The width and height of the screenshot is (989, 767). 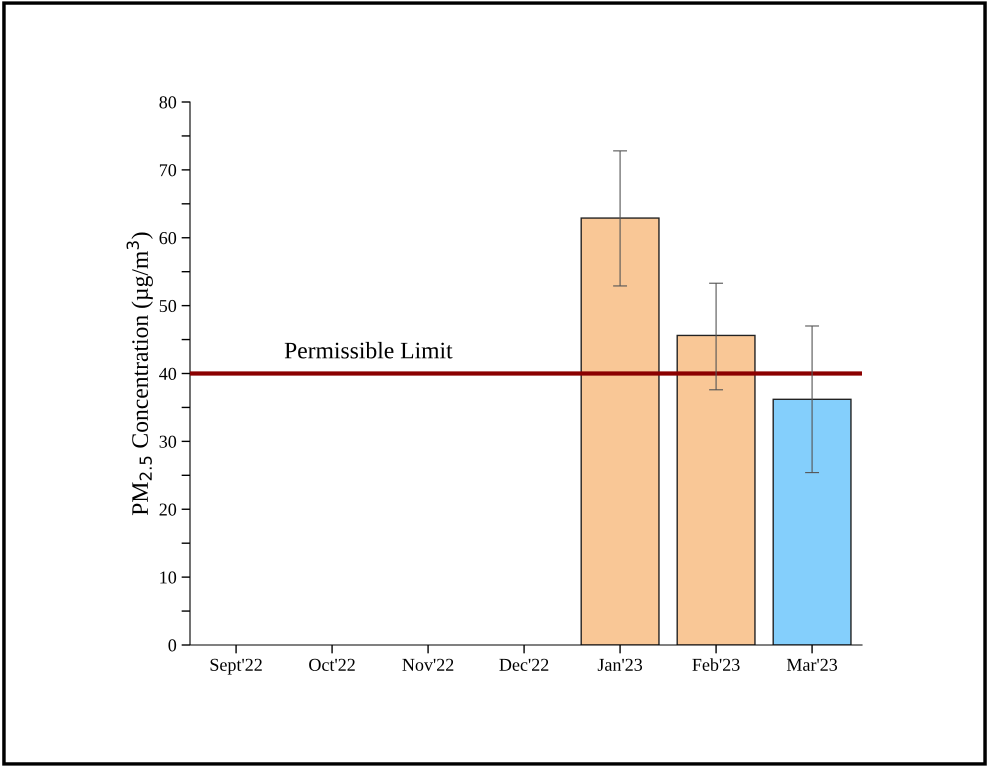 What do you see at coordinates (812, 664) in the screenshot?
I see `x-tick-label: Mar'23` at bounding box center [812, 664].